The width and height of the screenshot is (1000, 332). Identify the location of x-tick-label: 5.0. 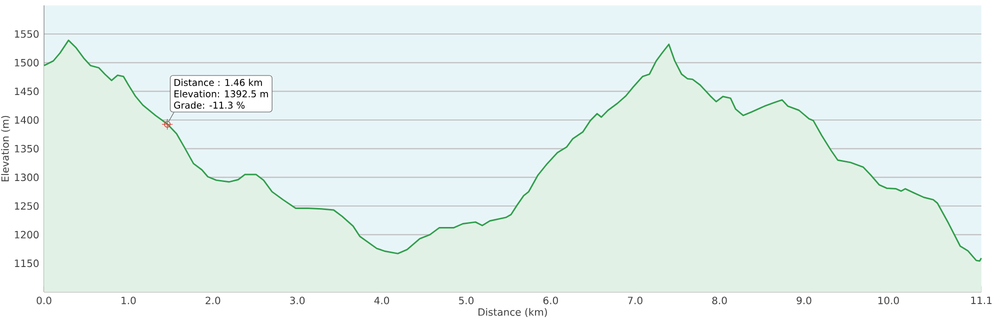
(466, 300).